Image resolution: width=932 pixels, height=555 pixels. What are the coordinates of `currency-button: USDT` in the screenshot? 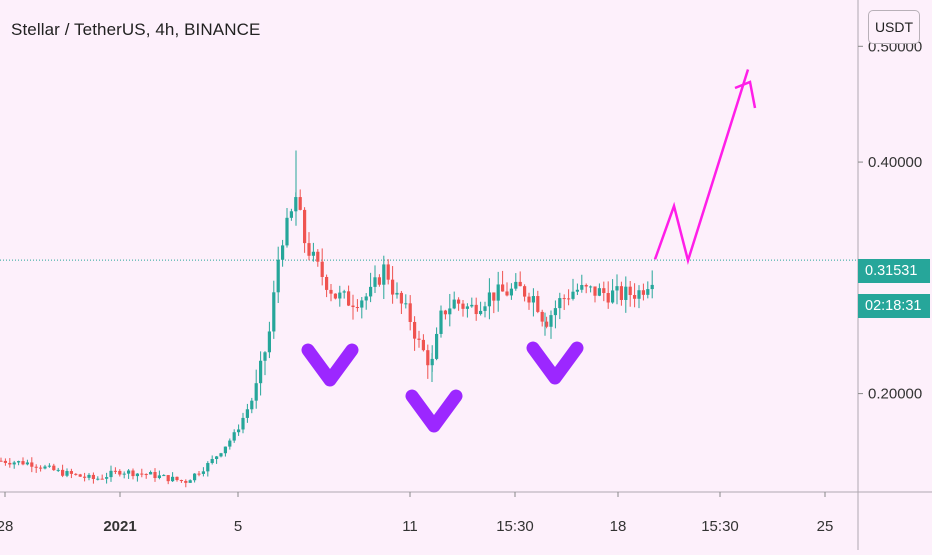 It's located at (894, 27).